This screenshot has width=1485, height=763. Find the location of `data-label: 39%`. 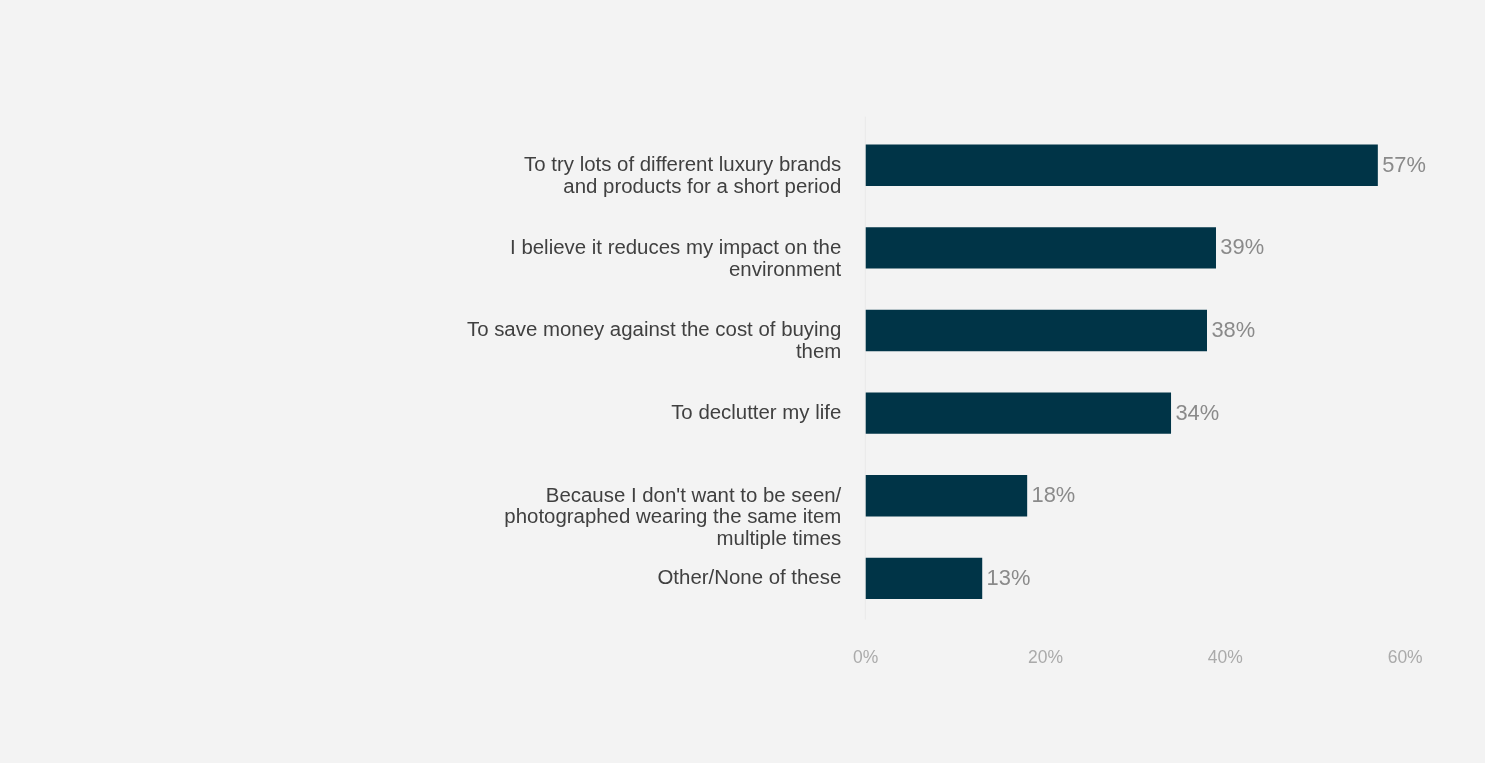

data-label: 39% is located at coordinates (1242, 247).